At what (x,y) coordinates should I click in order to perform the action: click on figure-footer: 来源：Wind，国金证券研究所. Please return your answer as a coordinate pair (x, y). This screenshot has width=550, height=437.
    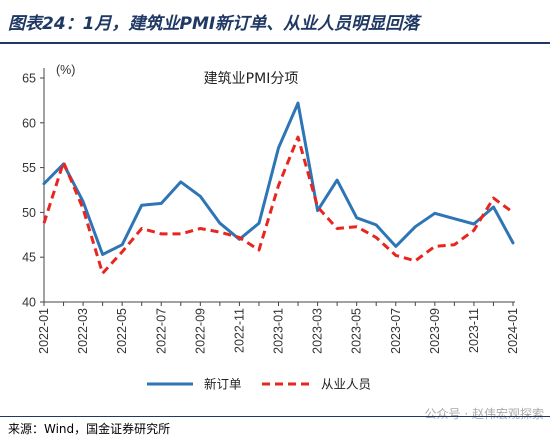
    Looking at the image, I should click on (275, 426).